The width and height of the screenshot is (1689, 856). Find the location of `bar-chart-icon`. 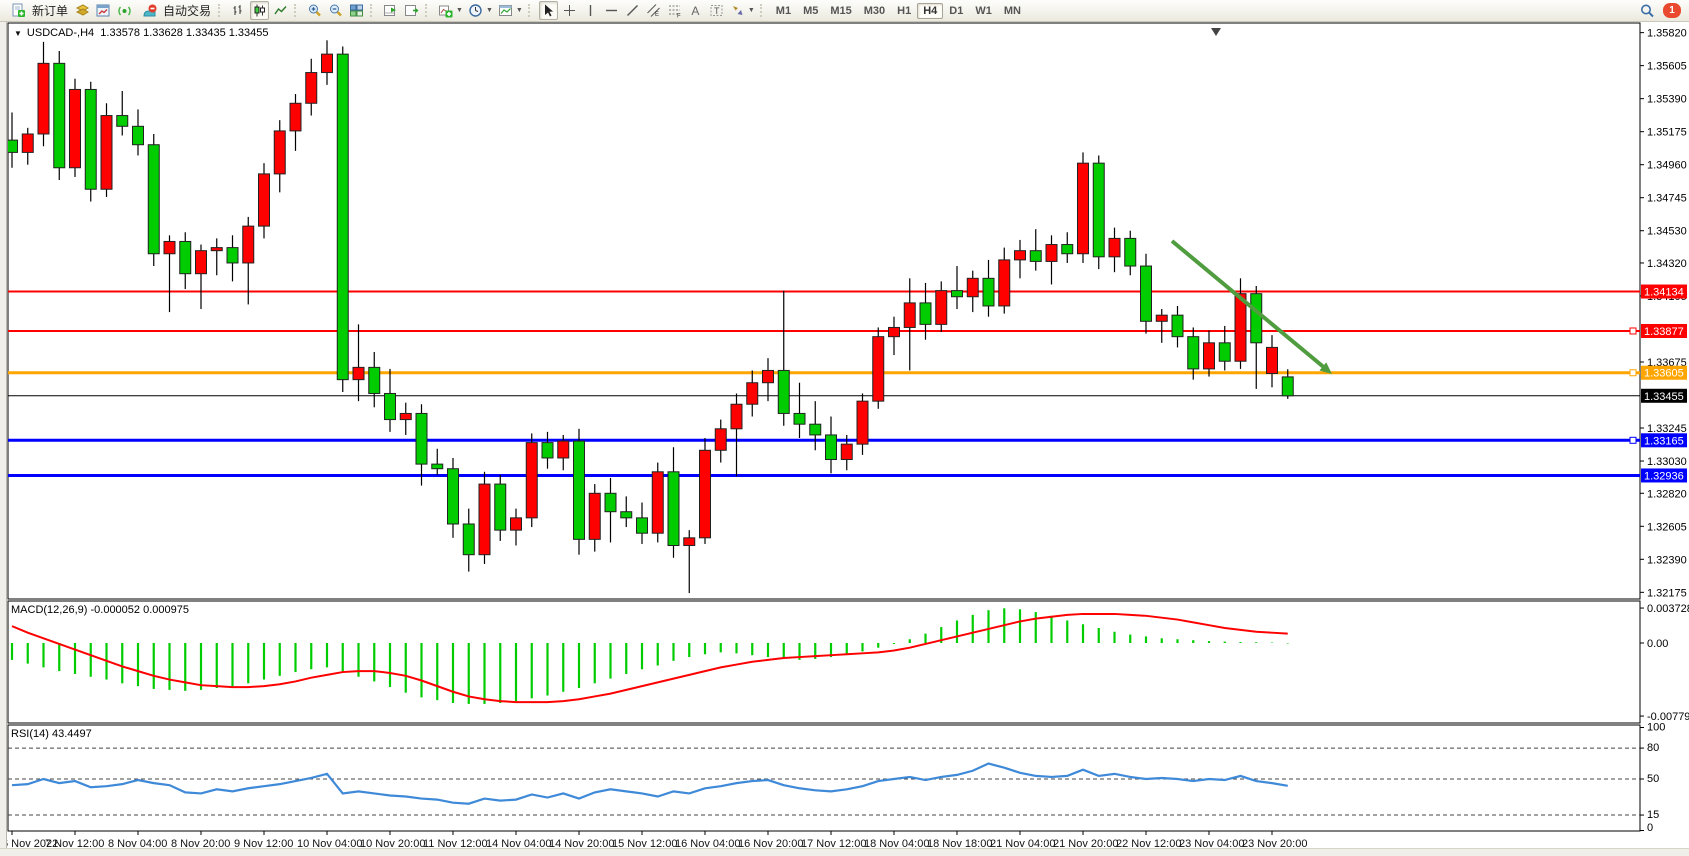

bar-chart-icon is located at coordinates (238, 10).